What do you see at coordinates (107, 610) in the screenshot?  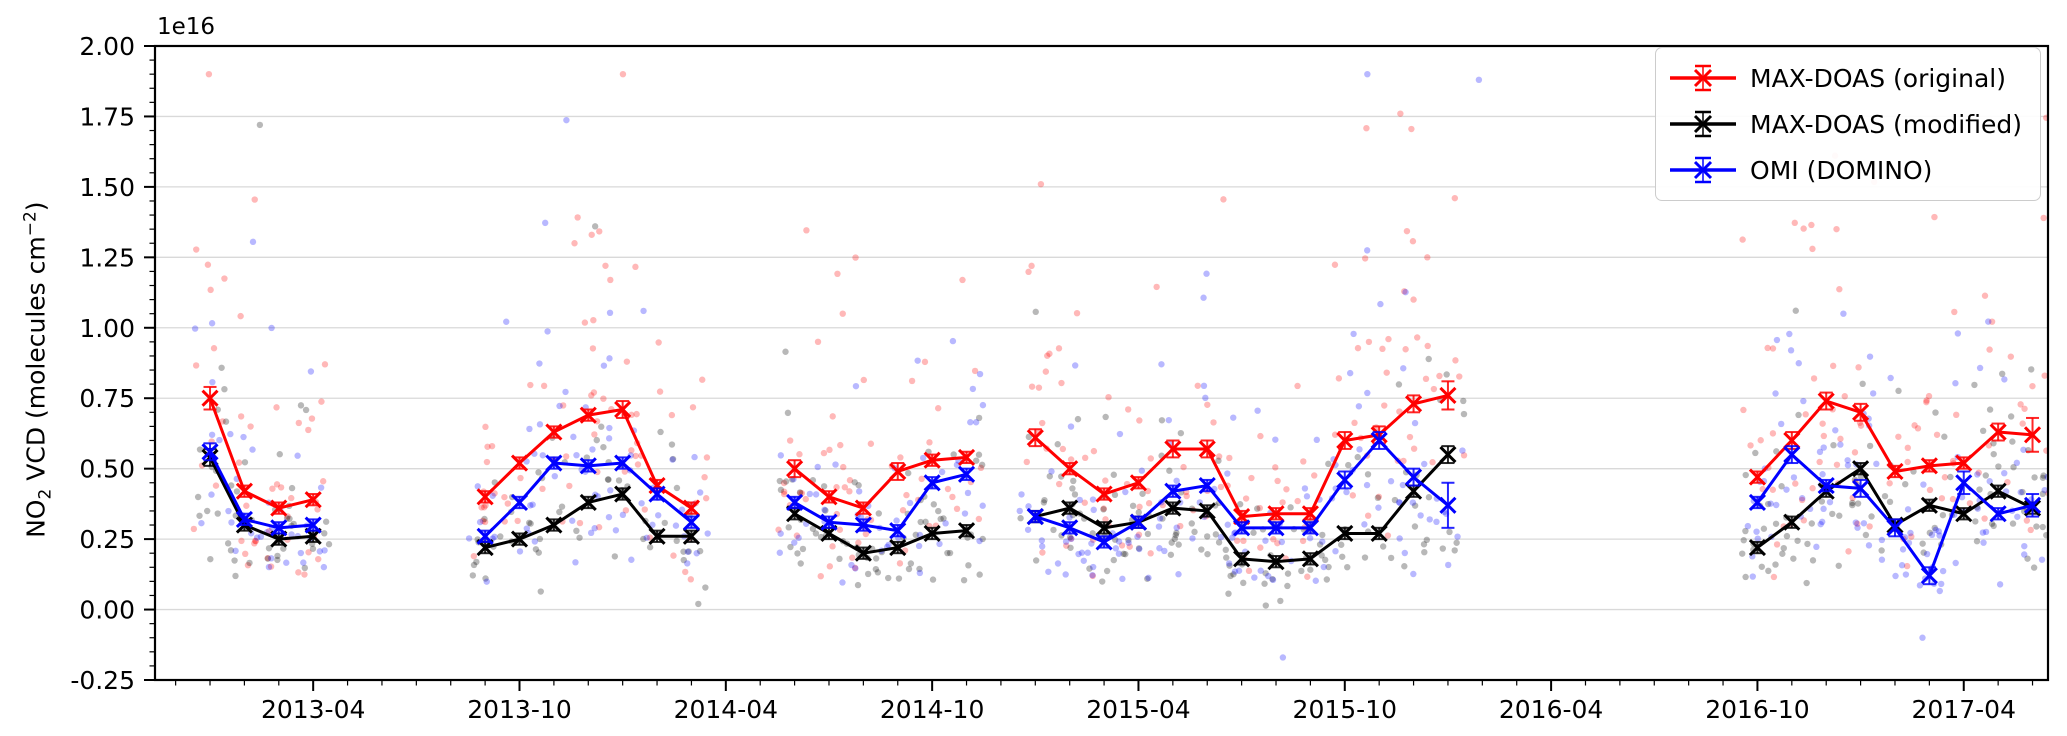 I see `y-tick-label: 0.00` at bounding box center [107, 610].